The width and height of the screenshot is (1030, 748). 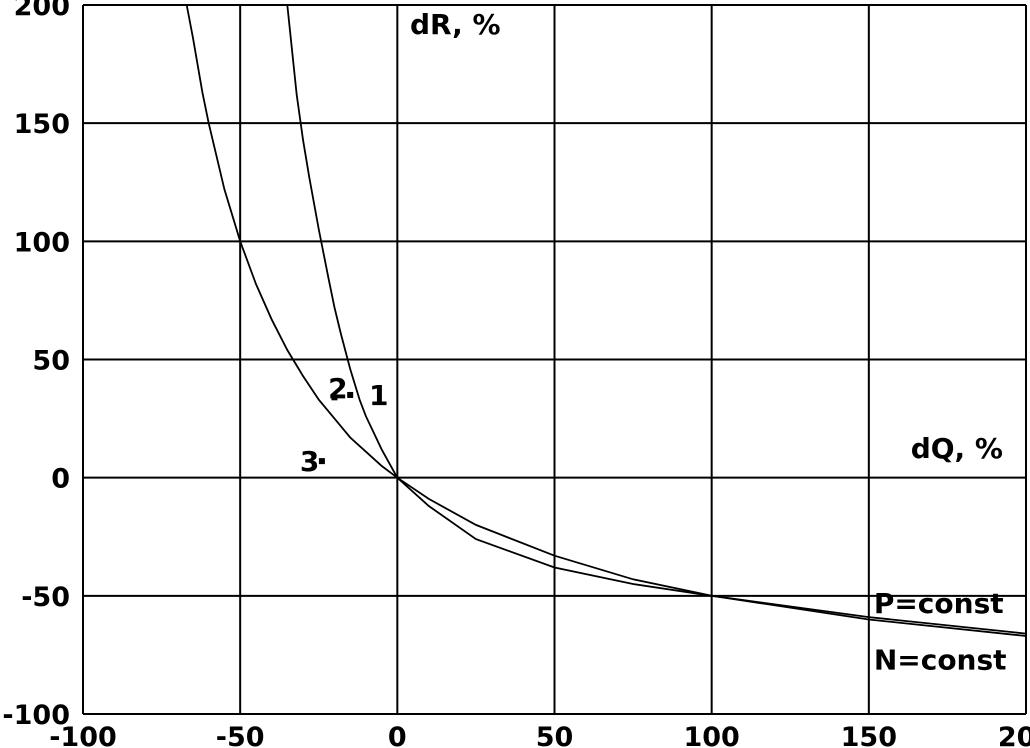 I want to click on series-label: P=const, so click(x=939, y=603).